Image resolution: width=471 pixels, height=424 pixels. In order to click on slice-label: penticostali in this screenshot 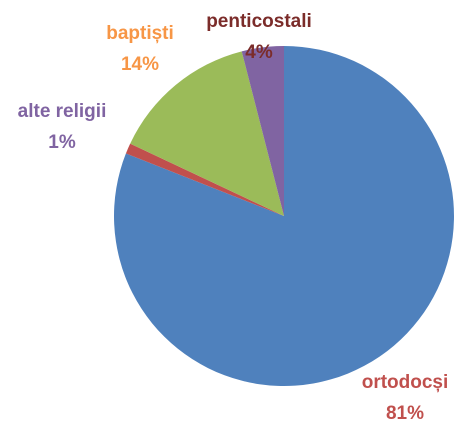, I will do `click(259, 21)`.